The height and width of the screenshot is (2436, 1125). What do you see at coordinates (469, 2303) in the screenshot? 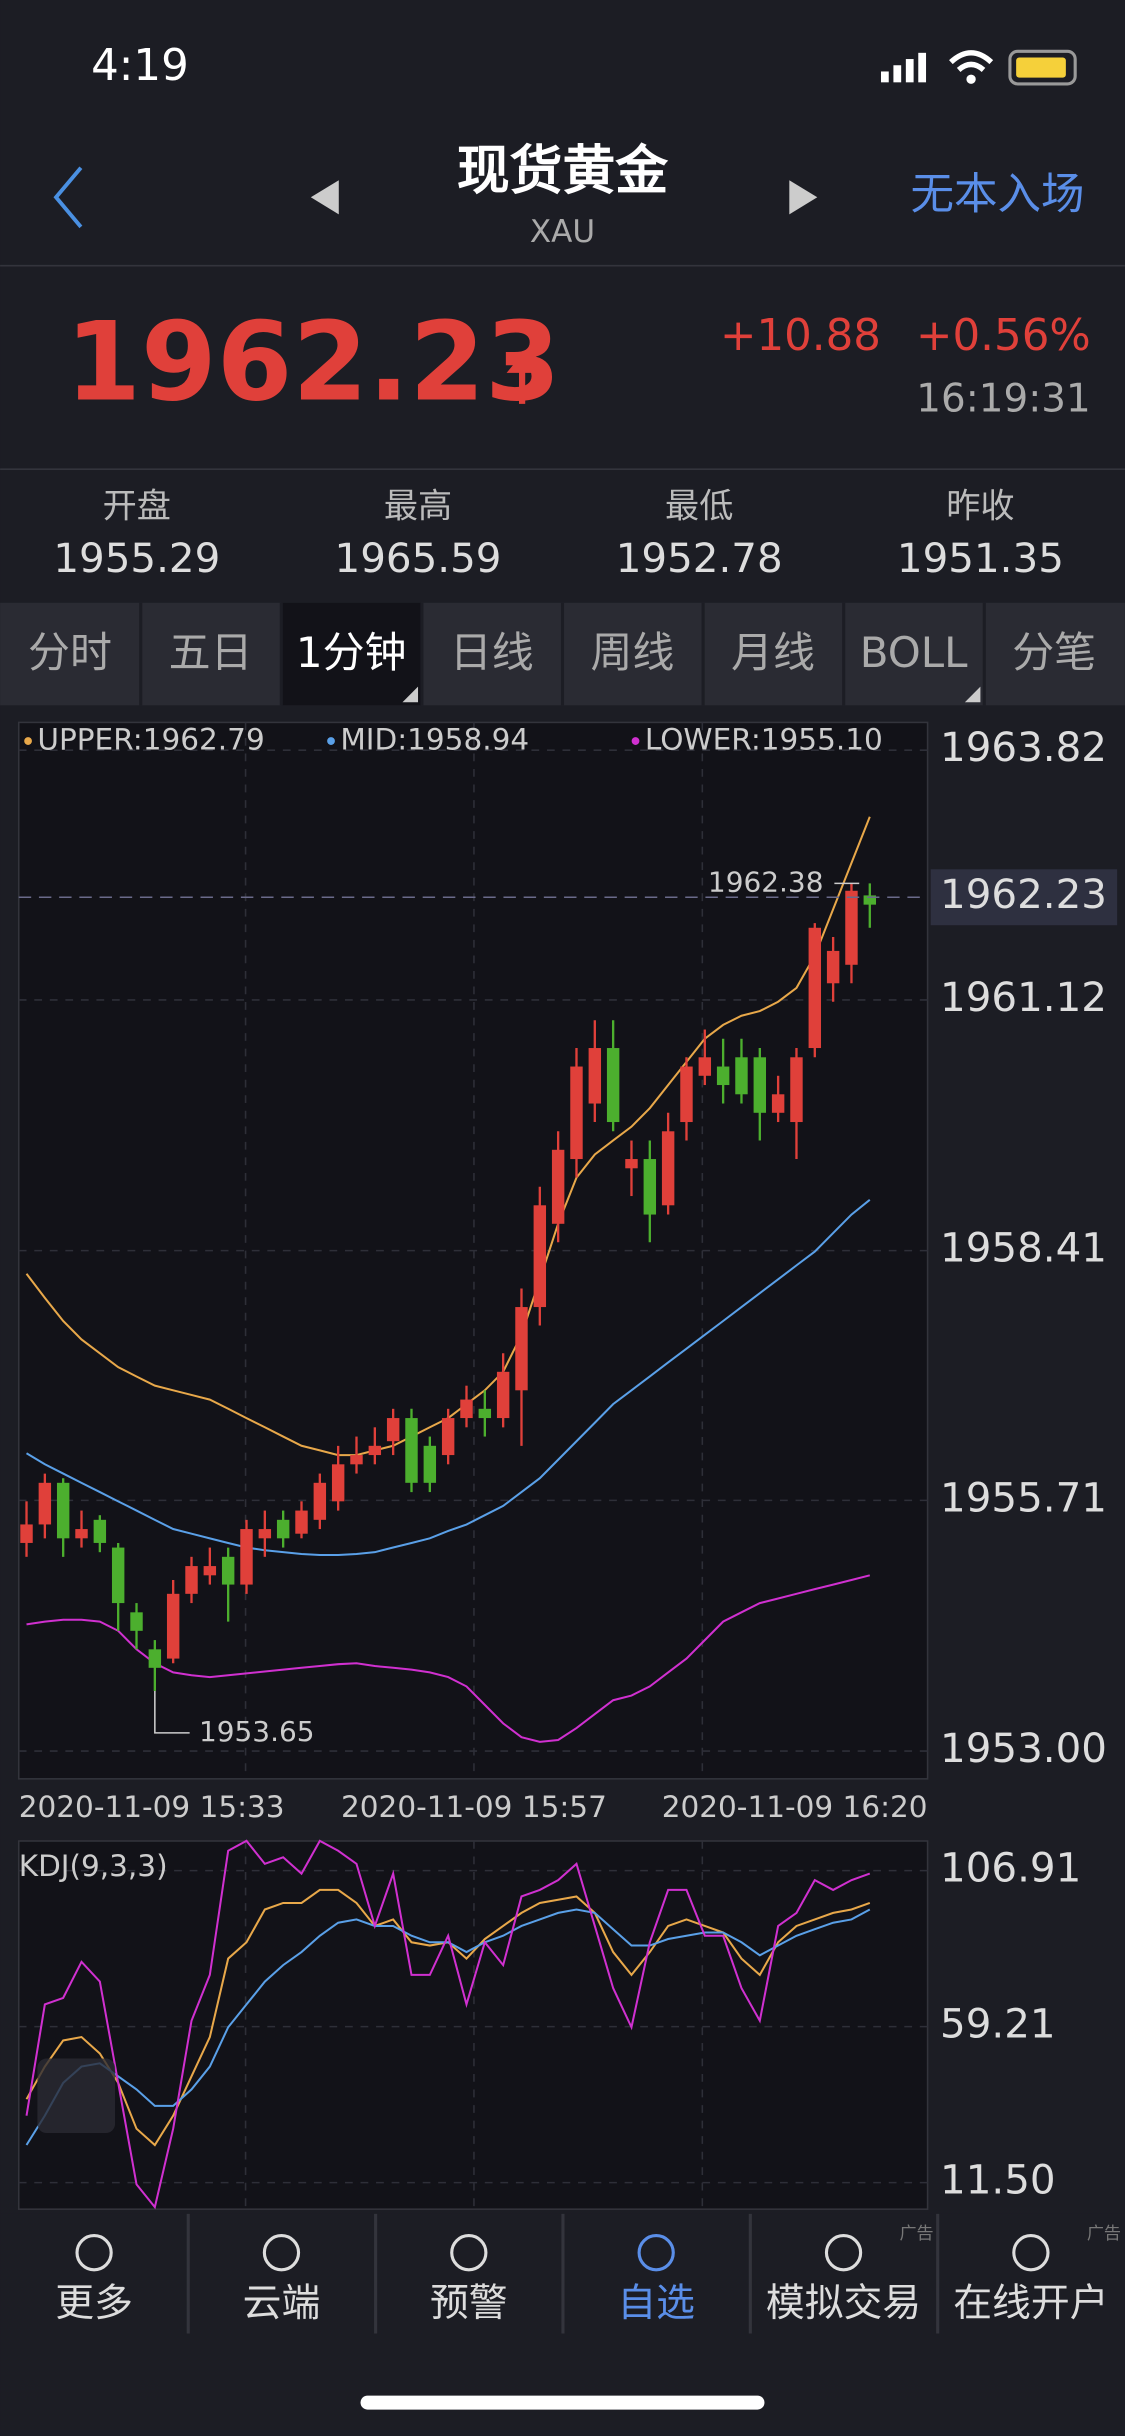
I see `nav-label: 预警` at bounding box center [469, 2303].